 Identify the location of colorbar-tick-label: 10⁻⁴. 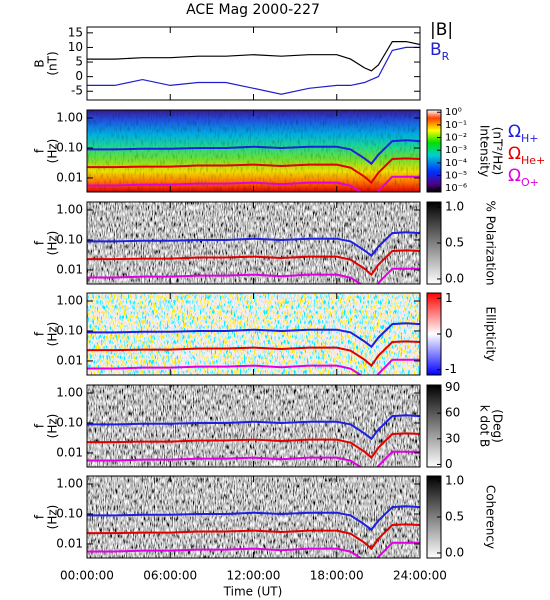
(456, 163).